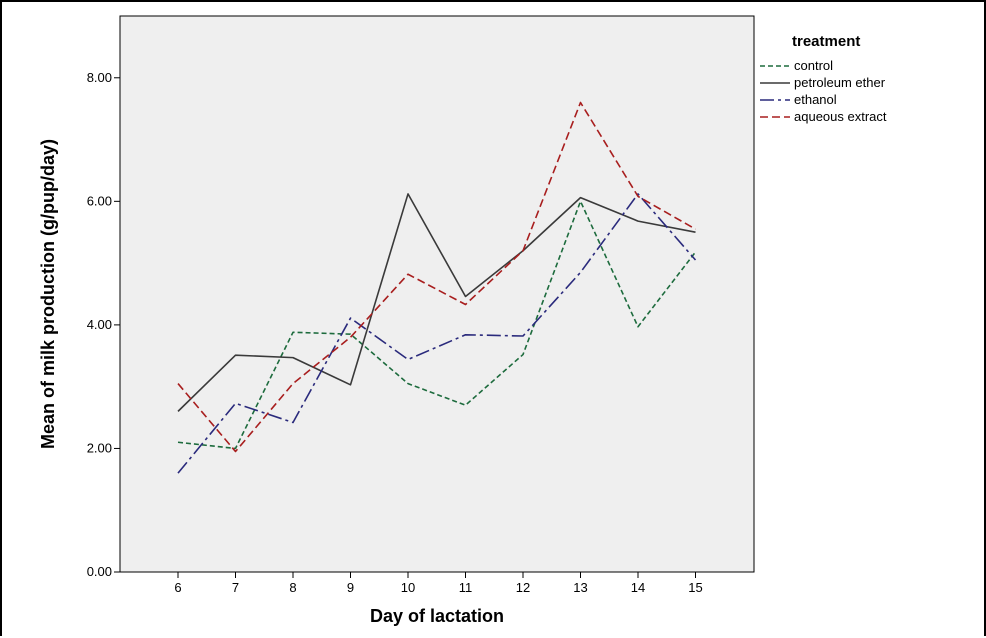 Image resolution: width=986 pixels, height=638 pixels. I want to click on y-tick-label: 8.00, so click(99, 77).